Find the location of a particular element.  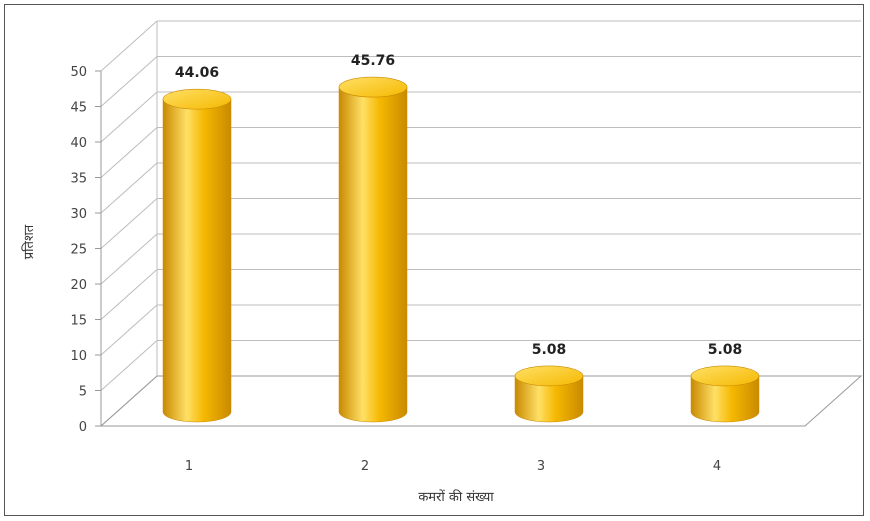

y-tick-label: 10 is located at coordinates (78, 356).